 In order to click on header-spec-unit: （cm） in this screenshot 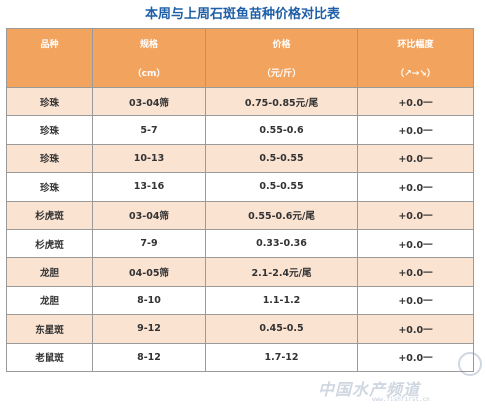, I will do `click(149, 73)`.